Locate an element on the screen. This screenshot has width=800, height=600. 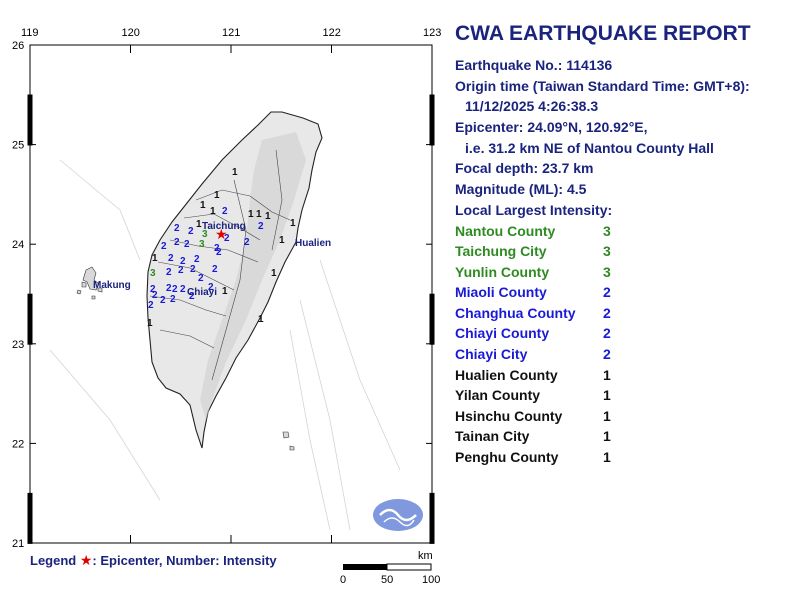
intensity-row: Taichung City 3 is located at coordinates (627, 251).